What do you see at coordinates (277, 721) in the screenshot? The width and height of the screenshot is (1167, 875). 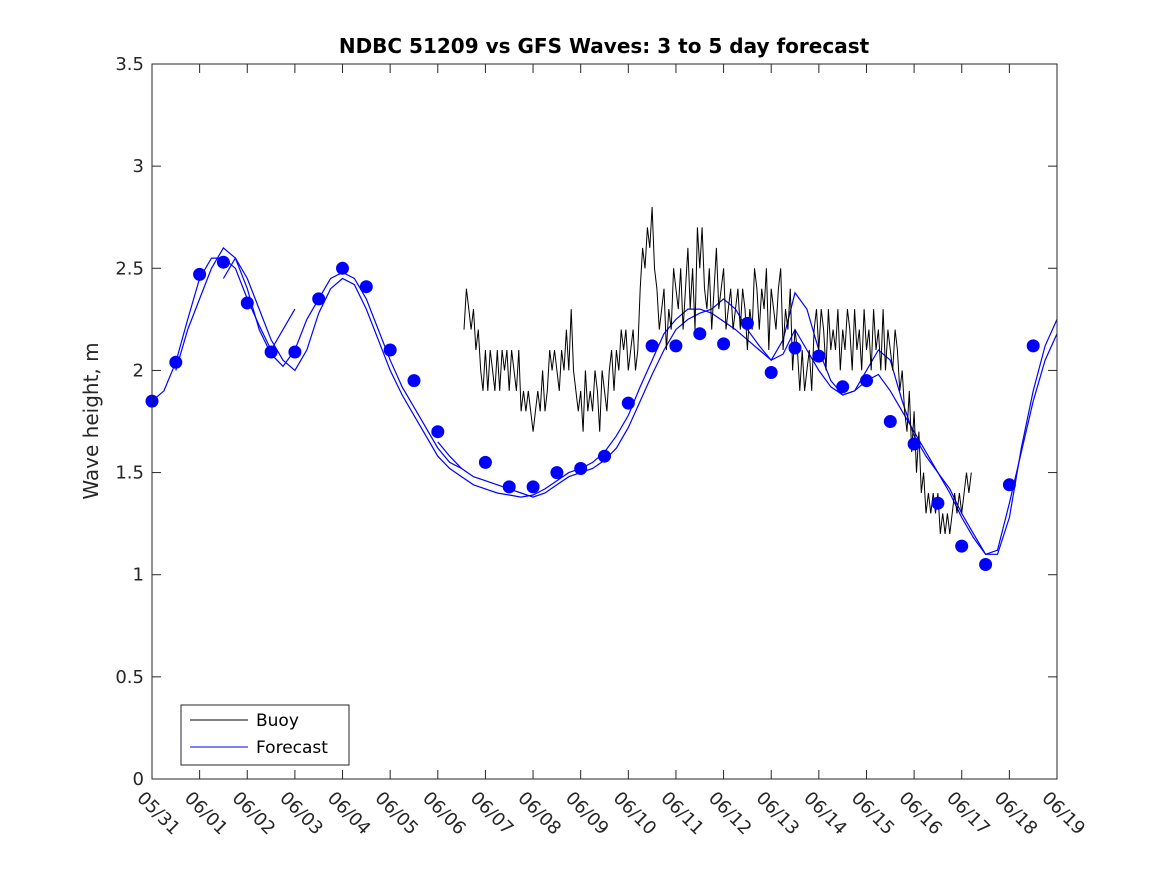 I see `legend-label-buoy: Buoy` at bounding box center [277, 721].